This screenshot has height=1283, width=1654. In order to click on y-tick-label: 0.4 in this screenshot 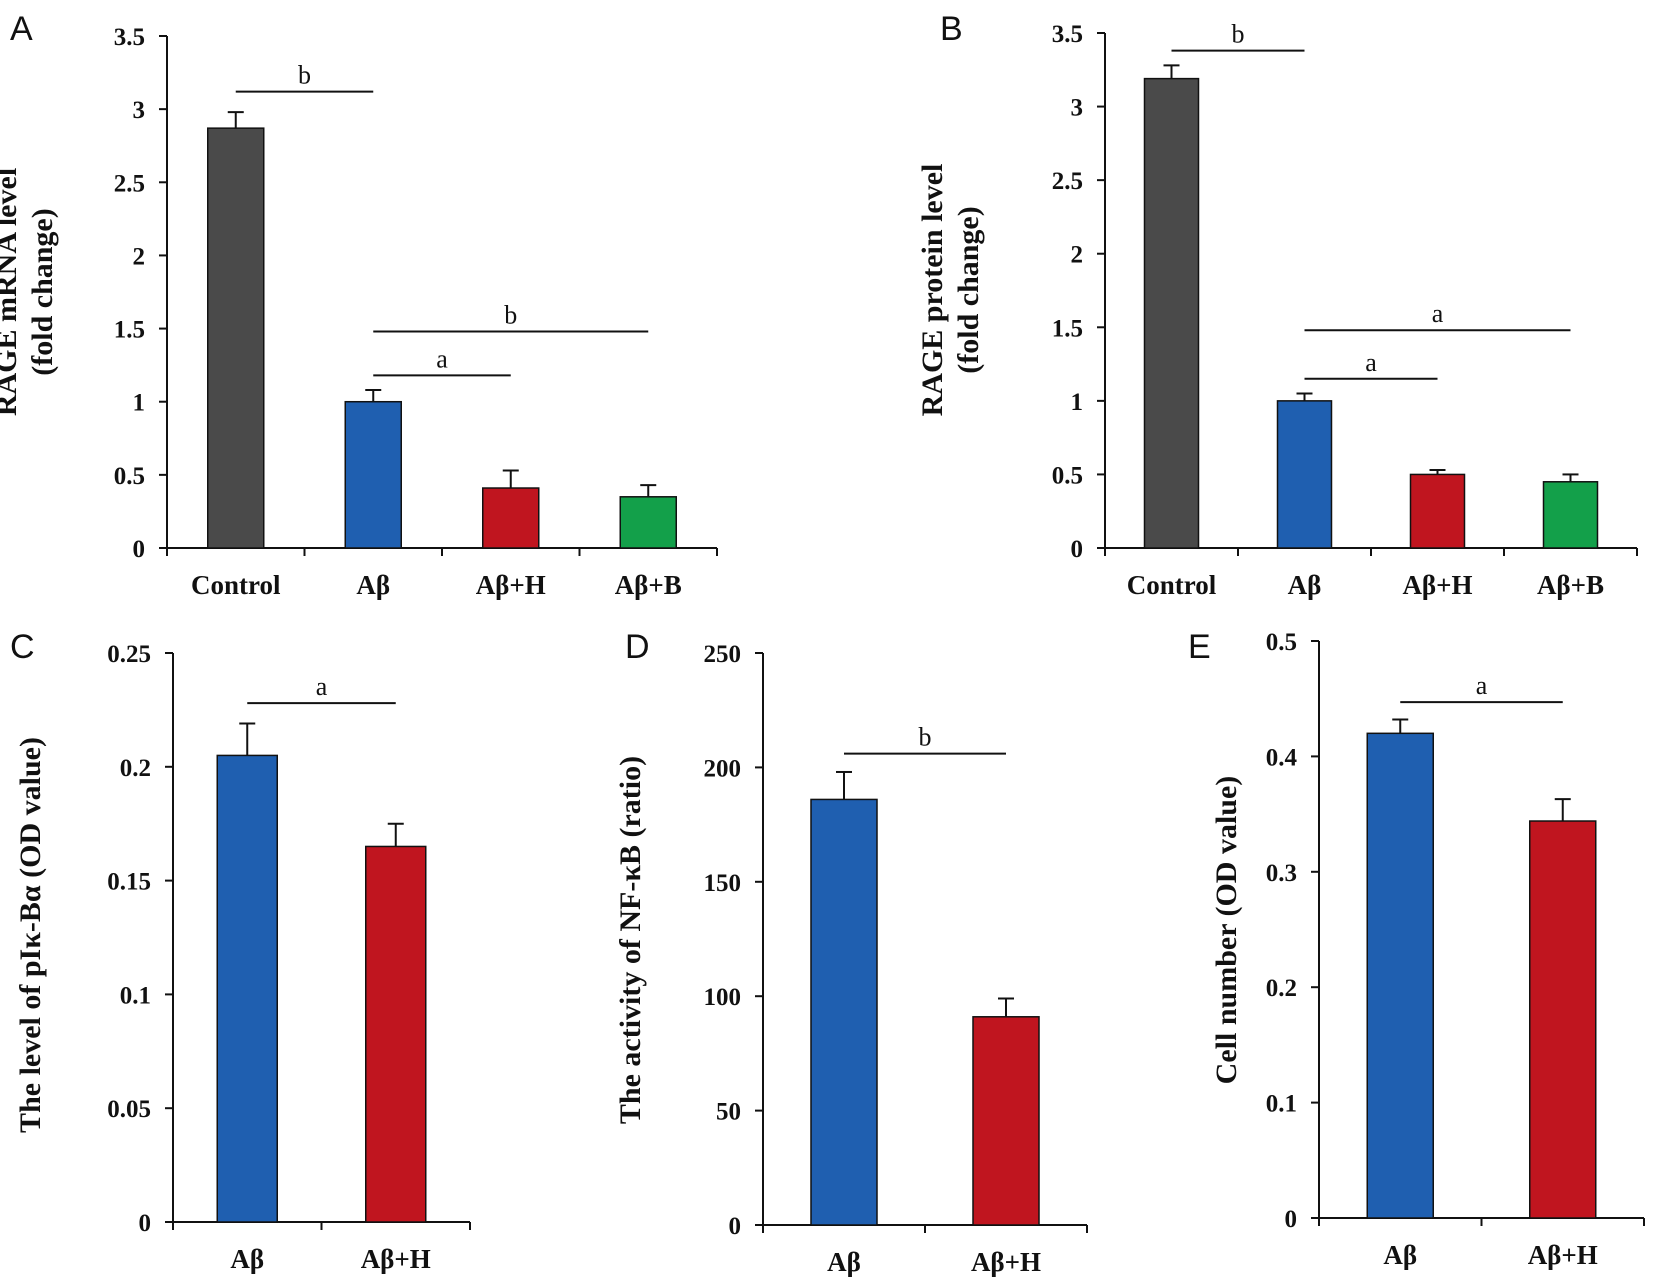, I will do `click(1282, 757)`.